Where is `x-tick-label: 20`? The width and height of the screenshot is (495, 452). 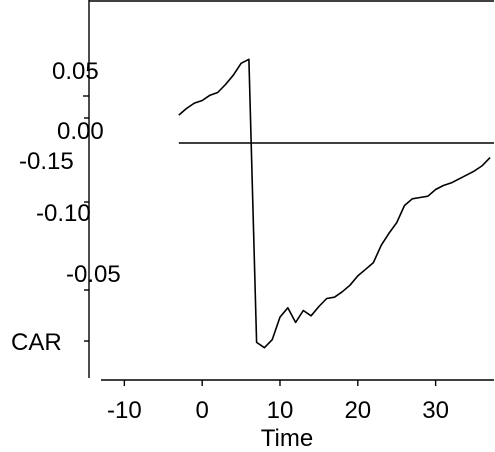
x-tick-label: 20 is located at coordinates (357, 410).